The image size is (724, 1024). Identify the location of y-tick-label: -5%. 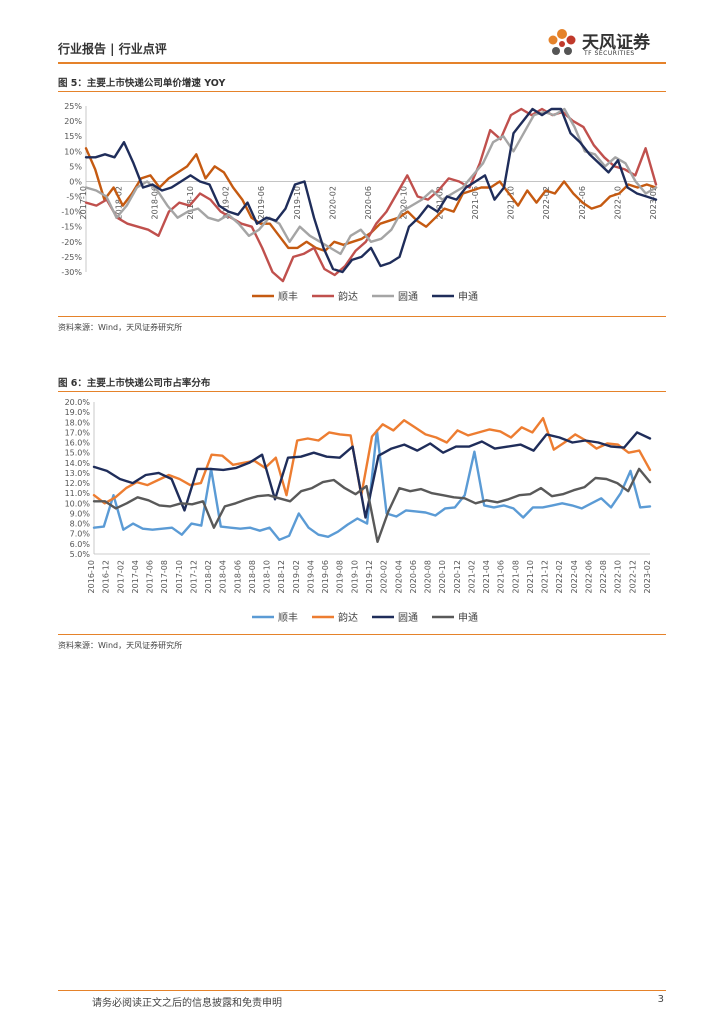
(74, 197).